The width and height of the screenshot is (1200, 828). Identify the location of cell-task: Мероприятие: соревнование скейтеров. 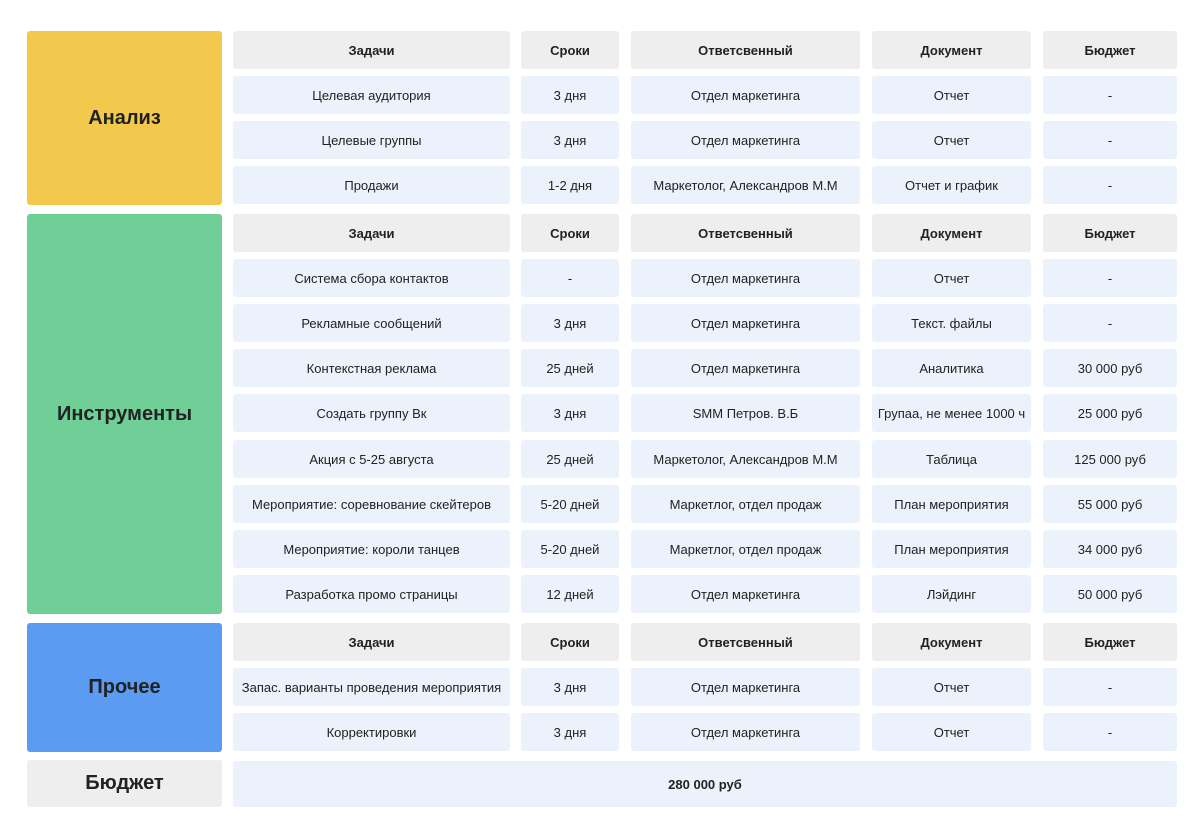
(371, 504).